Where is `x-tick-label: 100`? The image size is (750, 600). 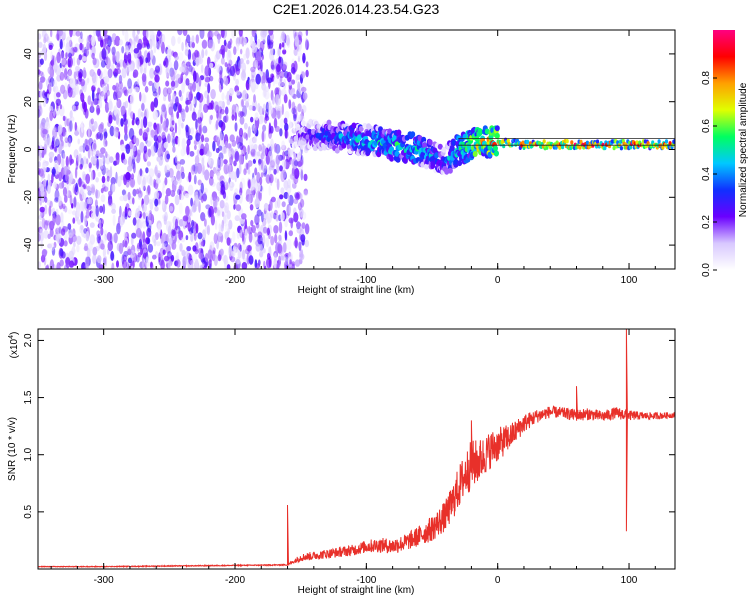 x-tick-label: 100 is located at coordinates (629, 280).